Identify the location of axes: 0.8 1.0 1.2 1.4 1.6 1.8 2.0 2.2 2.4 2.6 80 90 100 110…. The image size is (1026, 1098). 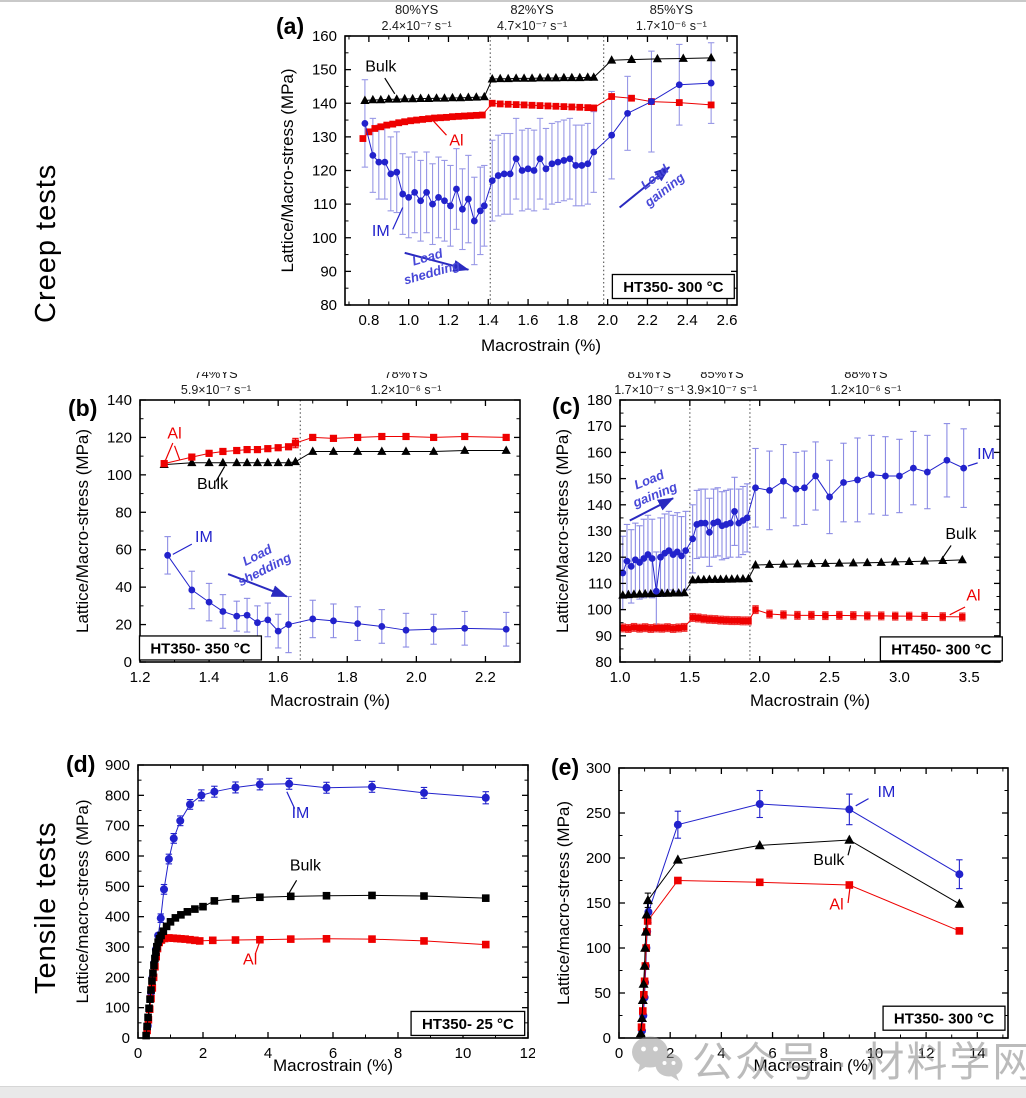
(525, 178).